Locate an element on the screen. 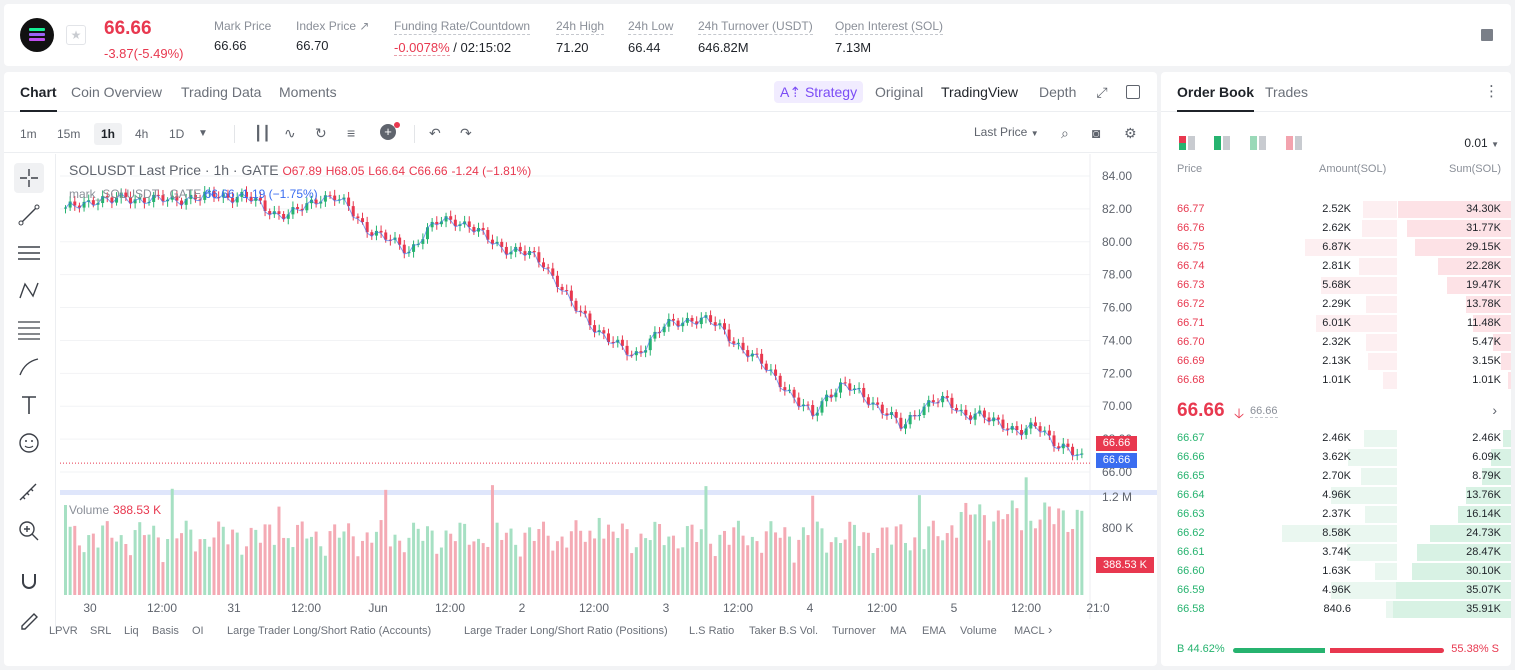 The width and height of the screenshot is (1515, 670). tab-depth: Depth is located at coordinates (1058, 92).